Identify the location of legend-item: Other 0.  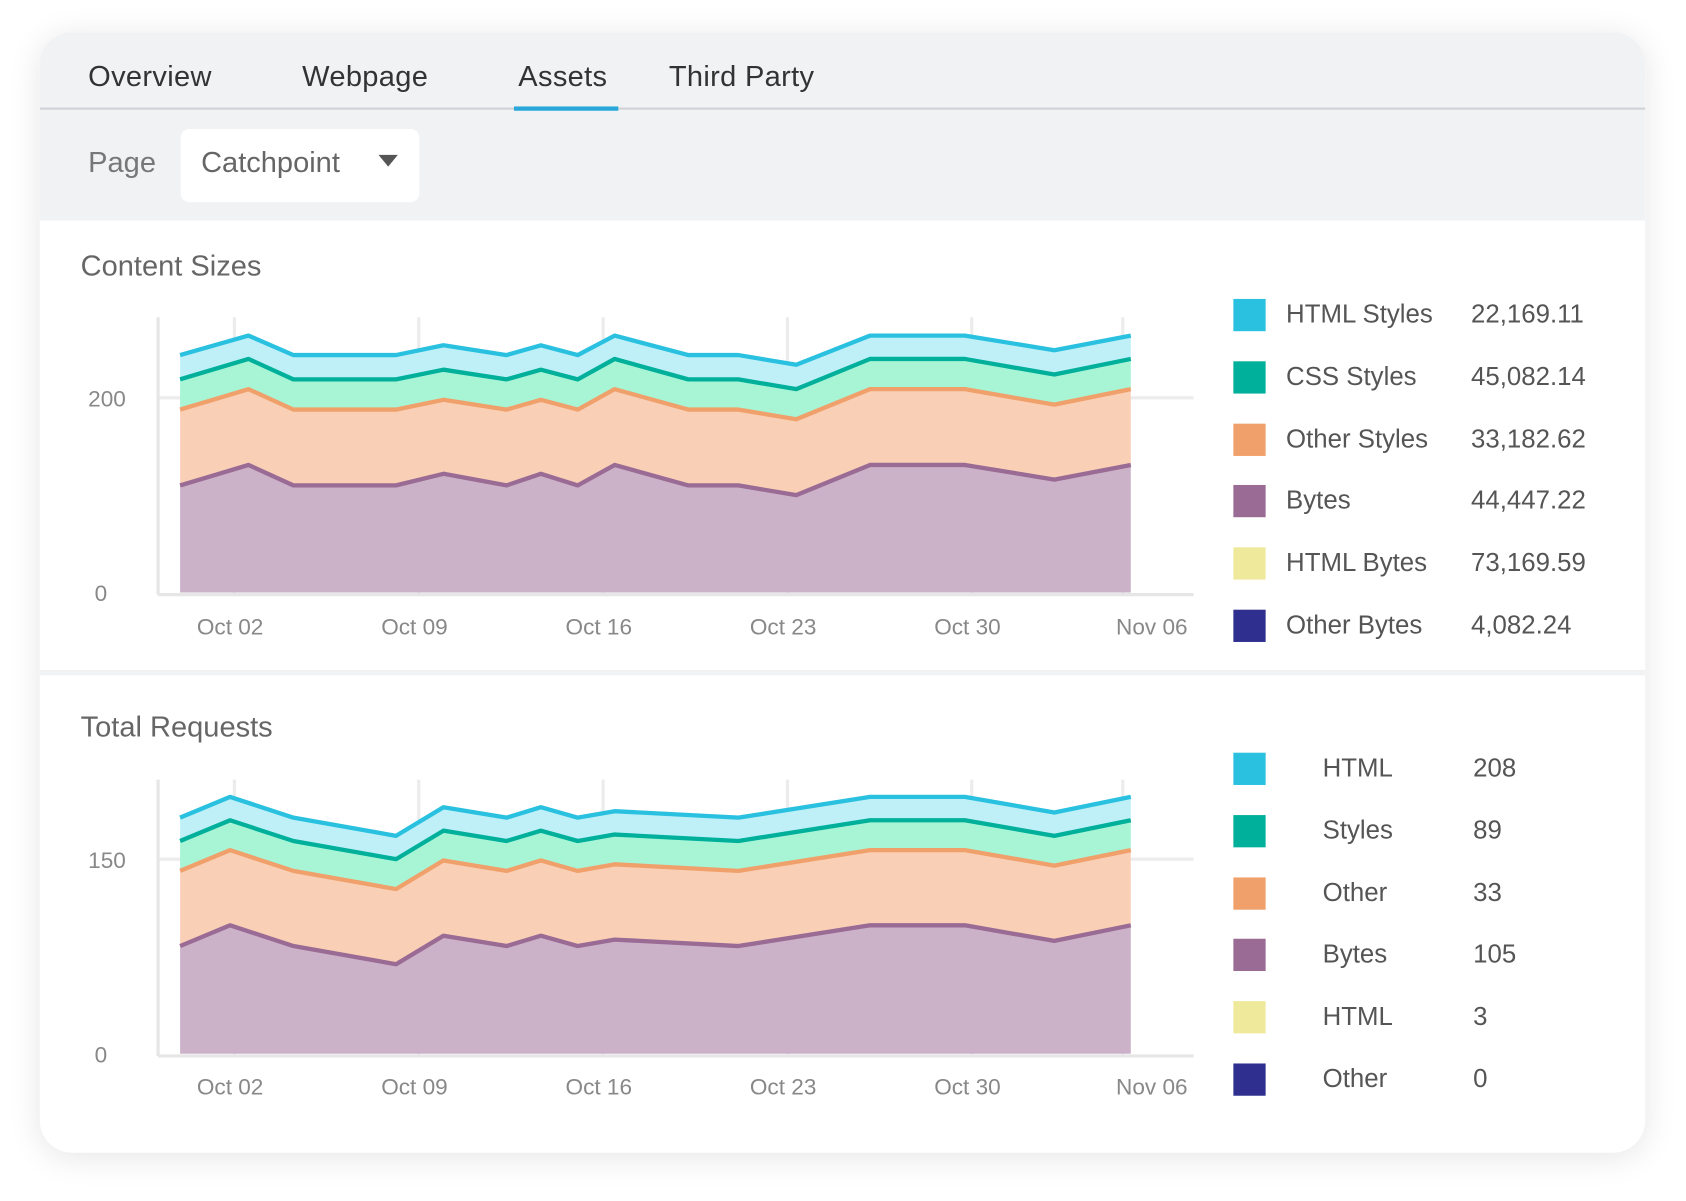
(1426, 1081).